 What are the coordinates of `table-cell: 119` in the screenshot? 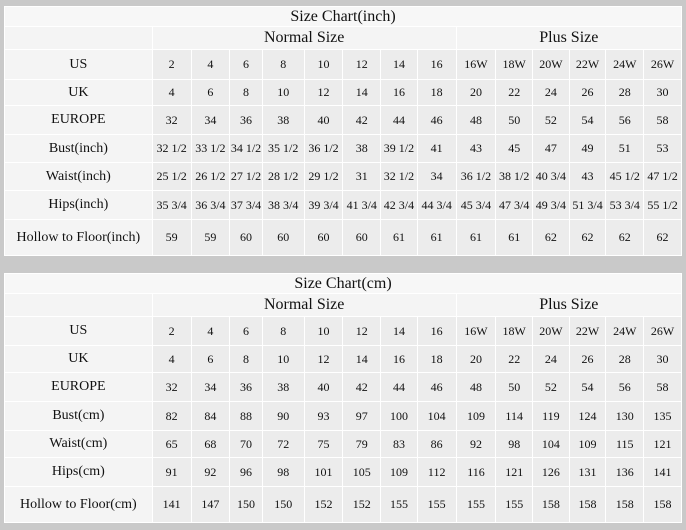 It's located at (551, 416).